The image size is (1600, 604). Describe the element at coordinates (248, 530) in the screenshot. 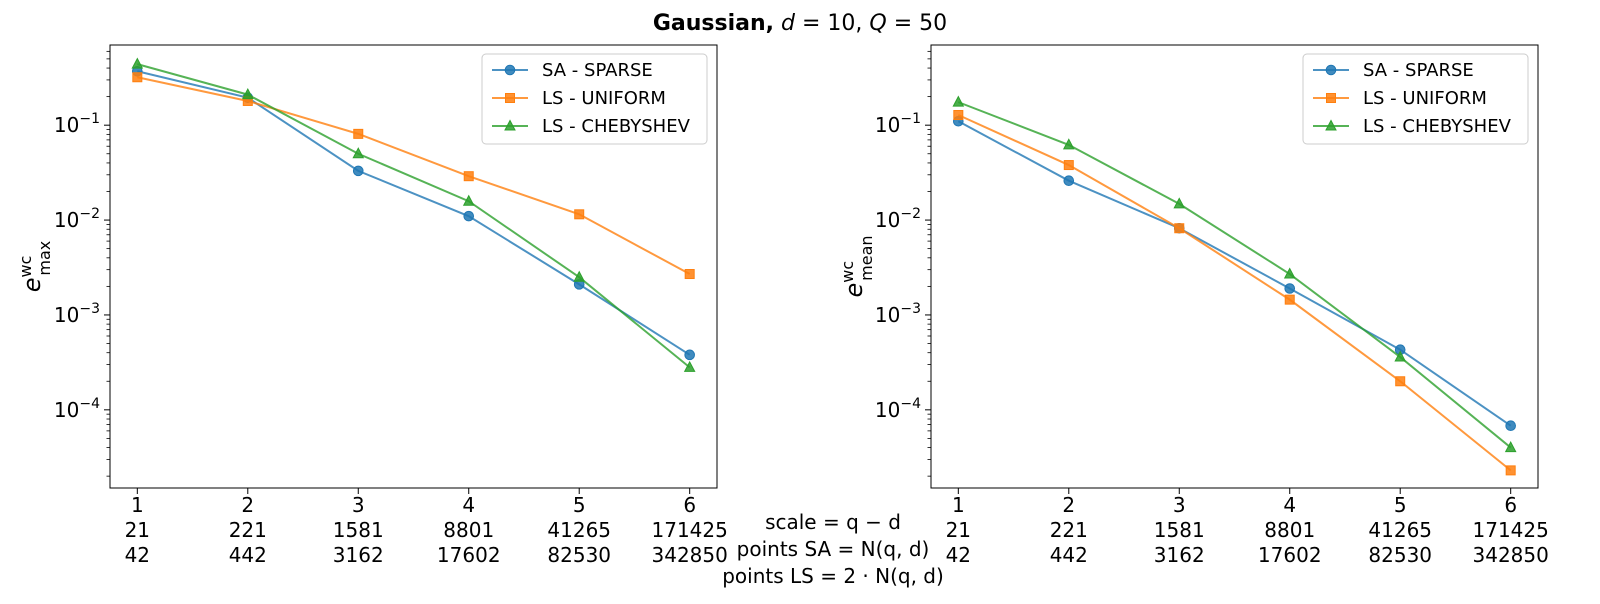

I see `x-tick-label: 221` at that location.